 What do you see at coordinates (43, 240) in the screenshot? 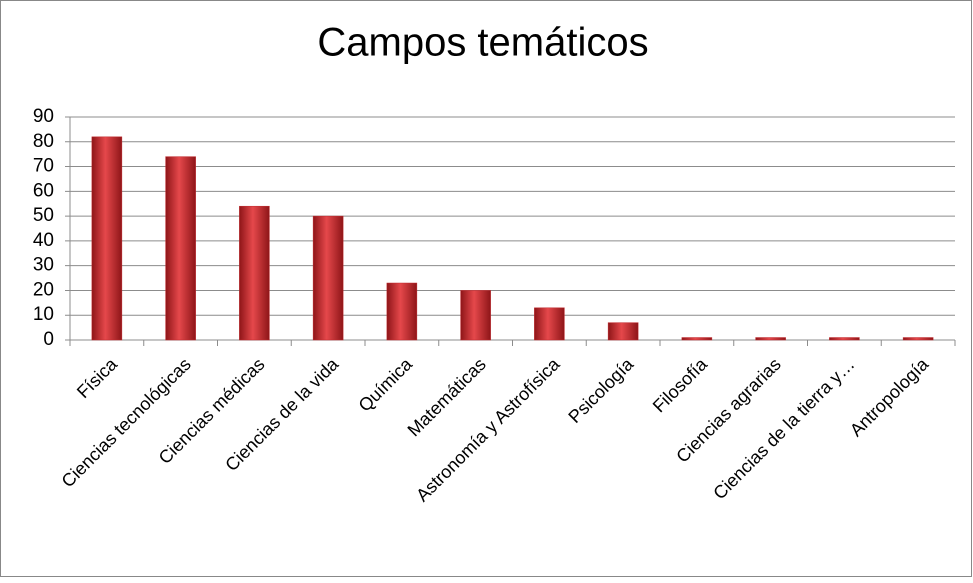
I see `y-tick-label: 40` at bounding box center [43, 240].